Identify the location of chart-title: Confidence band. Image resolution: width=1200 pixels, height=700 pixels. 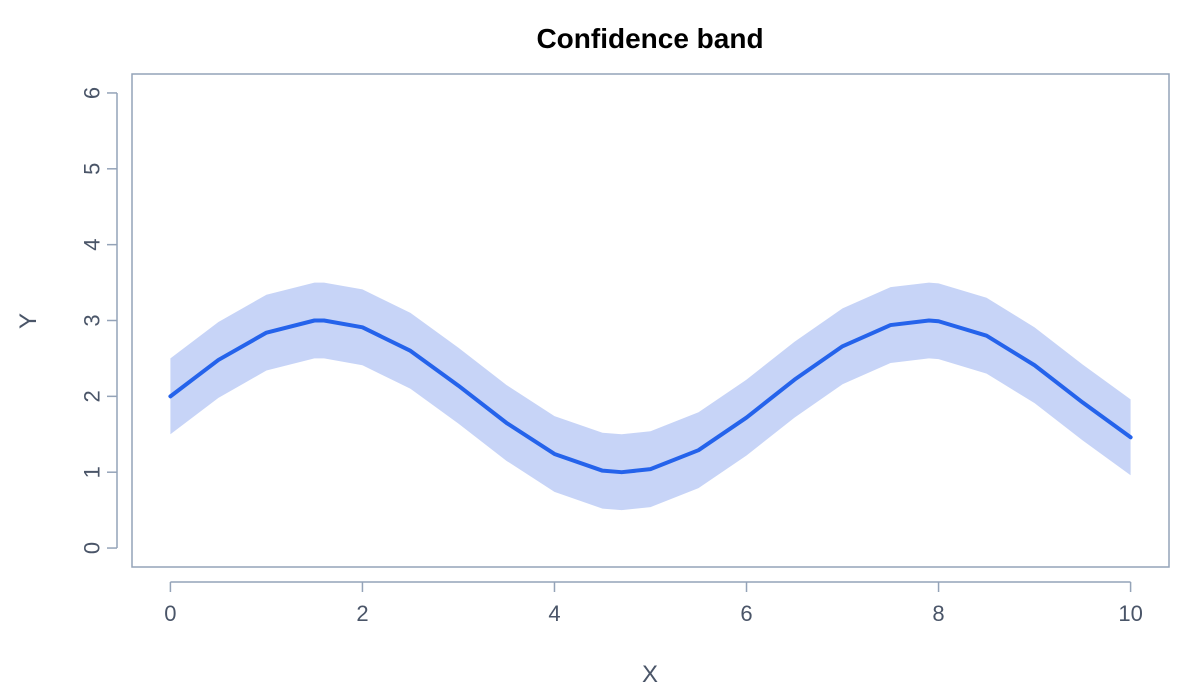
(649, 38).